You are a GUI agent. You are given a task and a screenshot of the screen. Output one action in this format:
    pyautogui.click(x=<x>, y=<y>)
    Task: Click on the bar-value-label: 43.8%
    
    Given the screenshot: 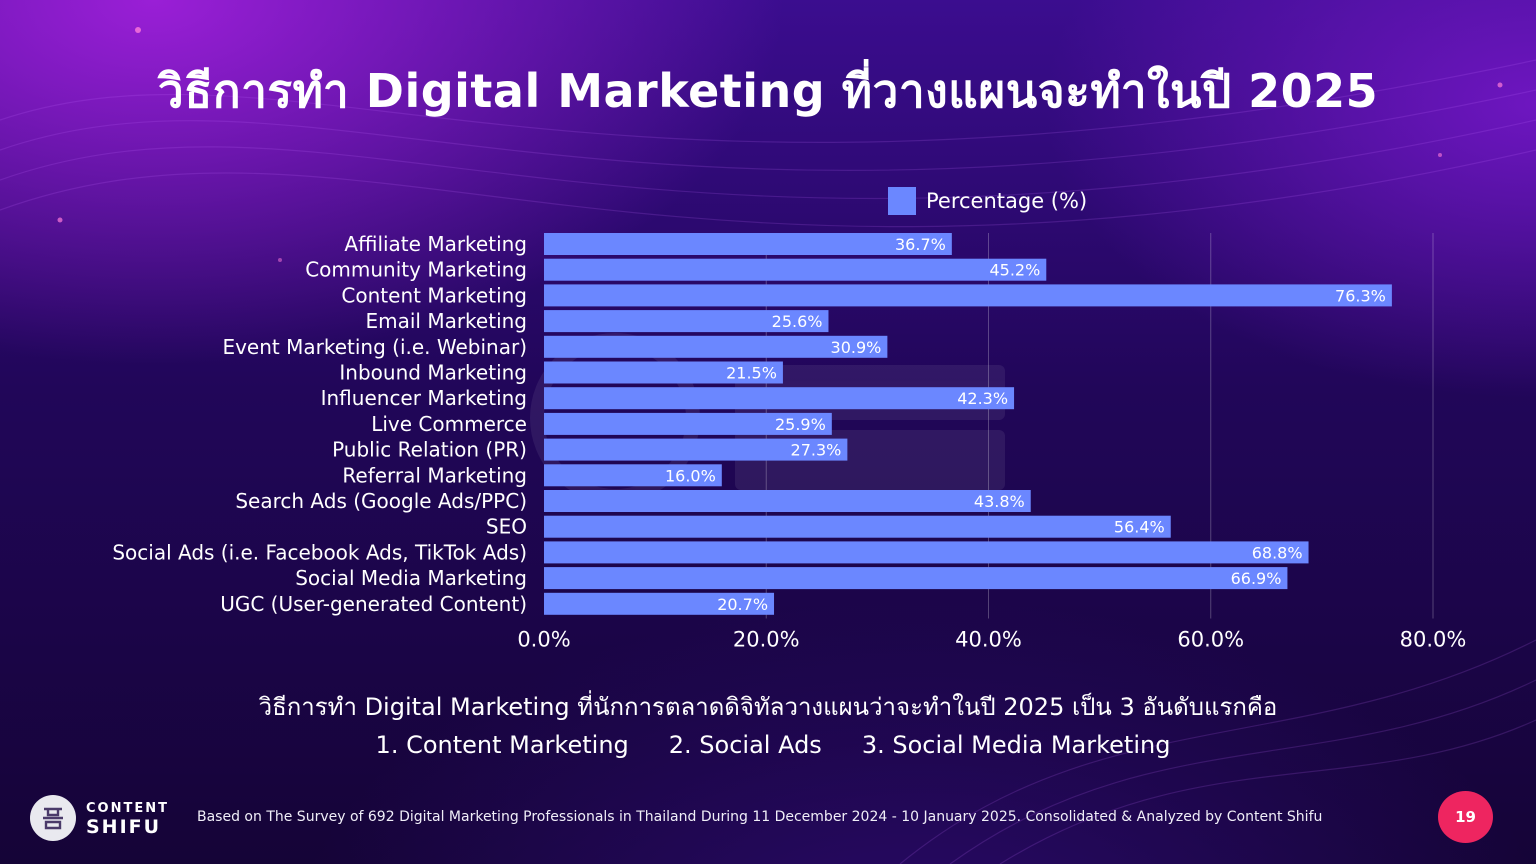 What is the action you would take?
    pyautogui.click(x=999, y=501)
    